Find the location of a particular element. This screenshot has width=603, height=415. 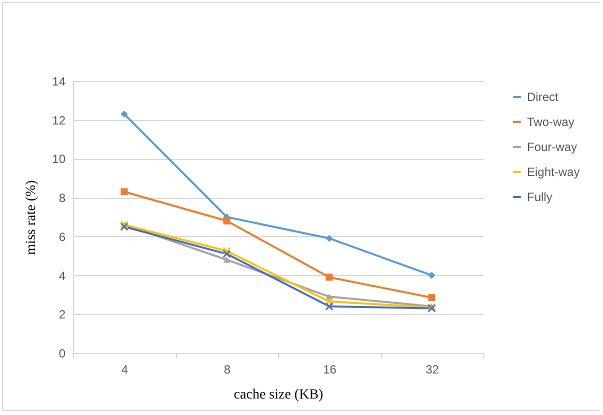

y-tick-label: 8 is located at coordinates (62, 198).